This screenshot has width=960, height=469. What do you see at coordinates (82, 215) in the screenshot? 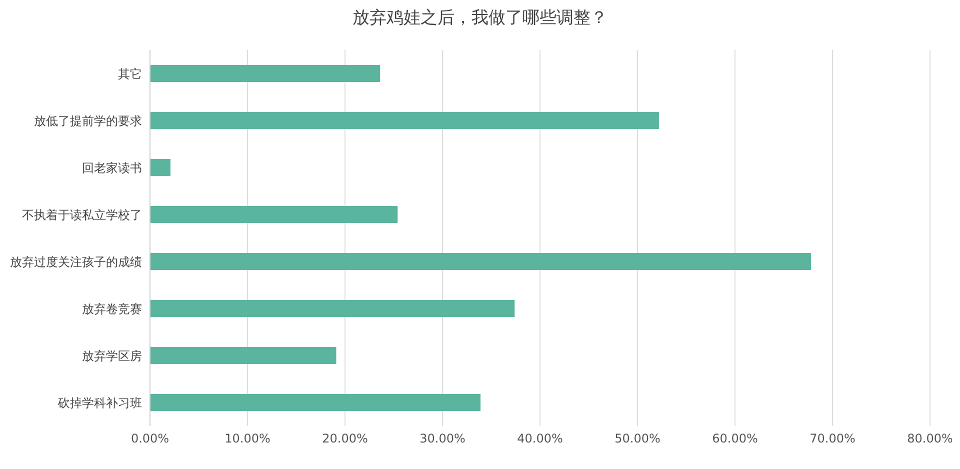
I see `y-tick-label: 不执着于读私立学校了` at bounding box center [82, 215].